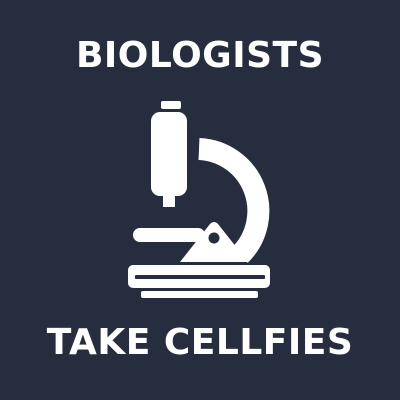 The height and width of the screenshot is (400, 400). Describe the element at coordinates (200, 342) in the screenshot. I see `headline-bottom: TAKE CELLFIES` at that location.